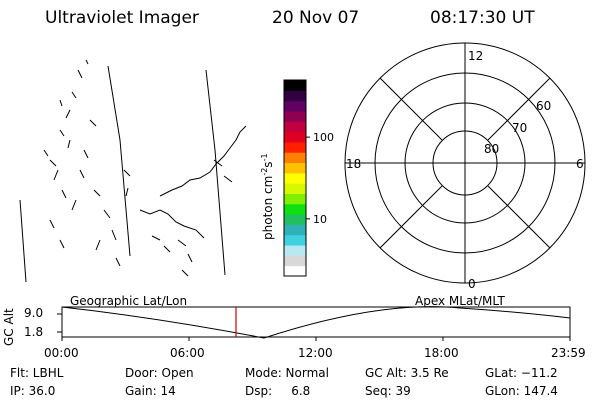  What do you see at coordinates (519, 128) in the screenshot?
I see `lat-label-70: 70` at bounding box center [519, 128].